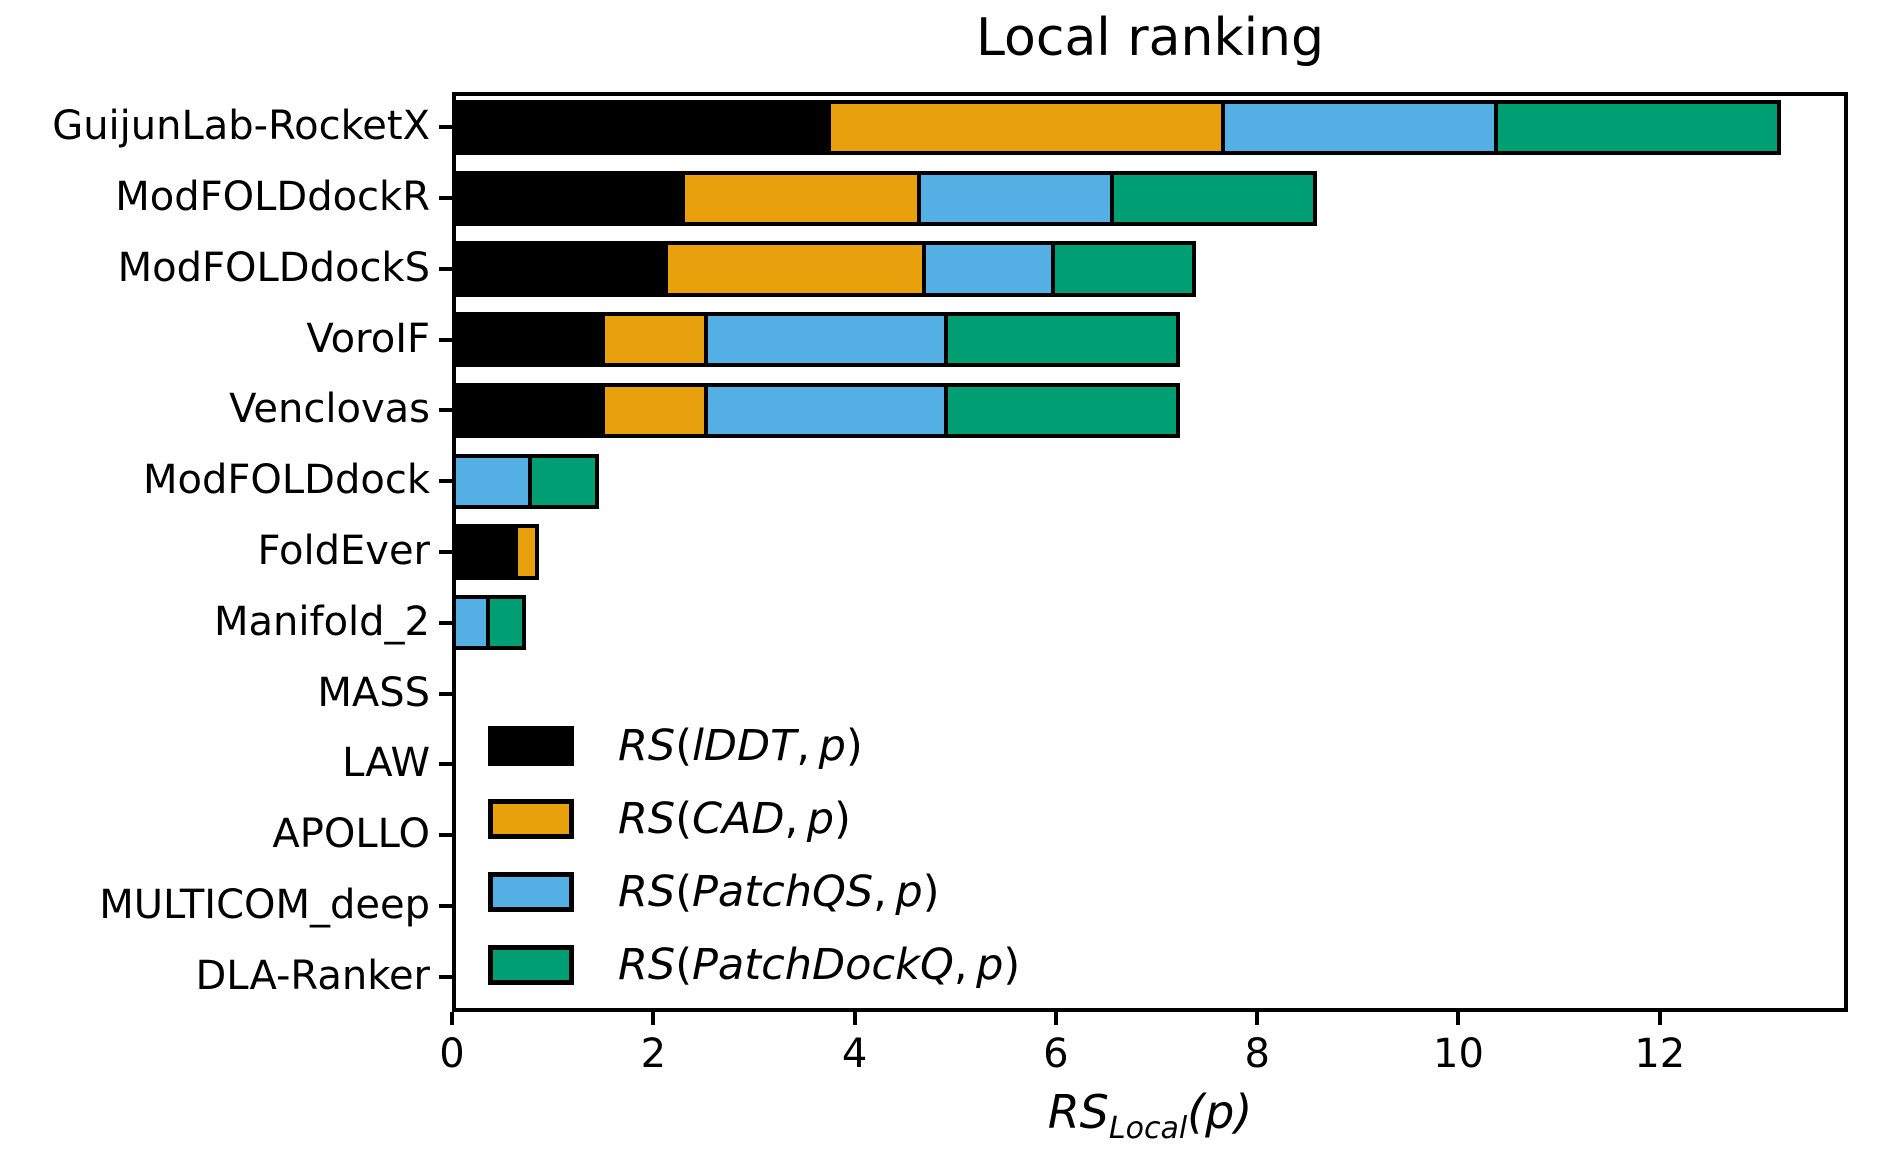 This screenshot has height=1174, width=1877. Describe the element at coordinates (322, 621) in the screenshot. I see `y-tick-label-manifold-2: Manifold_2` at that location.